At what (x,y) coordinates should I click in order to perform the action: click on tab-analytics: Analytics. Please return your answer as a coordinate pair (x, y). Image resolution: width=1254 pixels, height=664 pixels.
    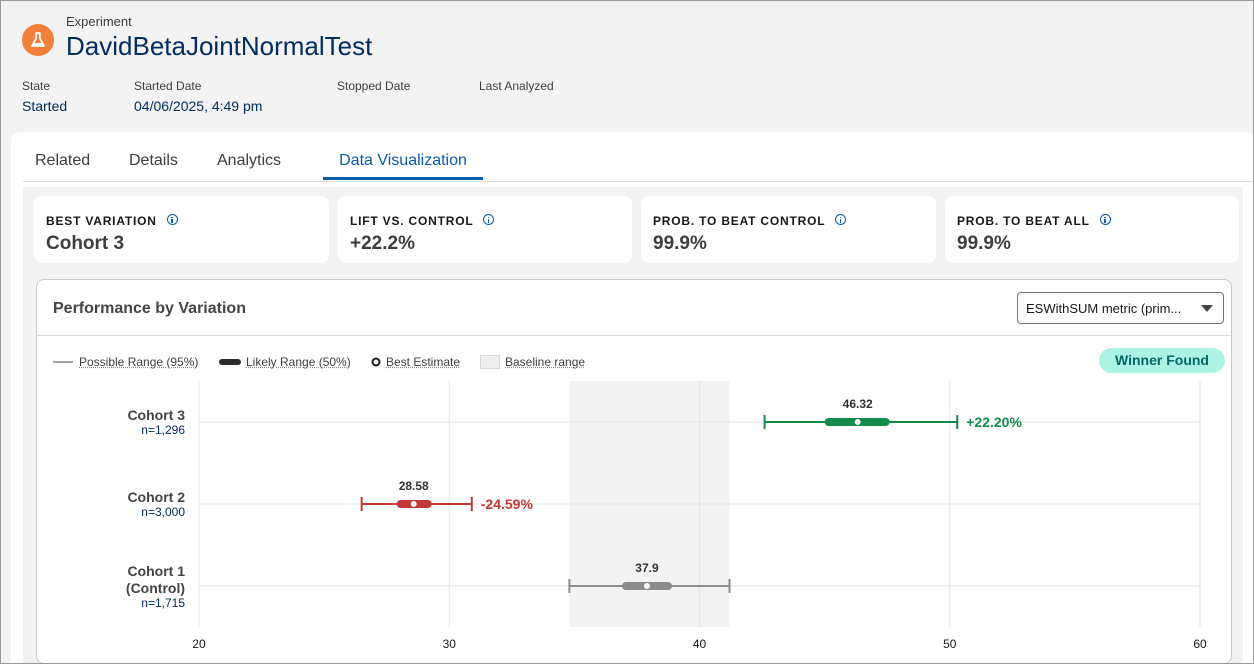
    Looking at the image, I should click on (249, 167).